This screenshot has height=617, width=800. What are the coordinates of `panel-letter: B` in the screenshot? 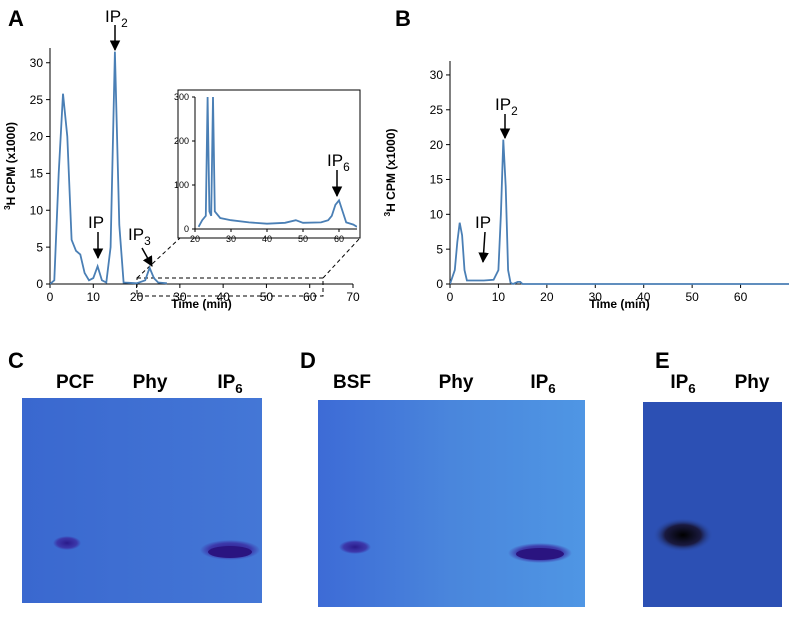 It's located at (403, 18).